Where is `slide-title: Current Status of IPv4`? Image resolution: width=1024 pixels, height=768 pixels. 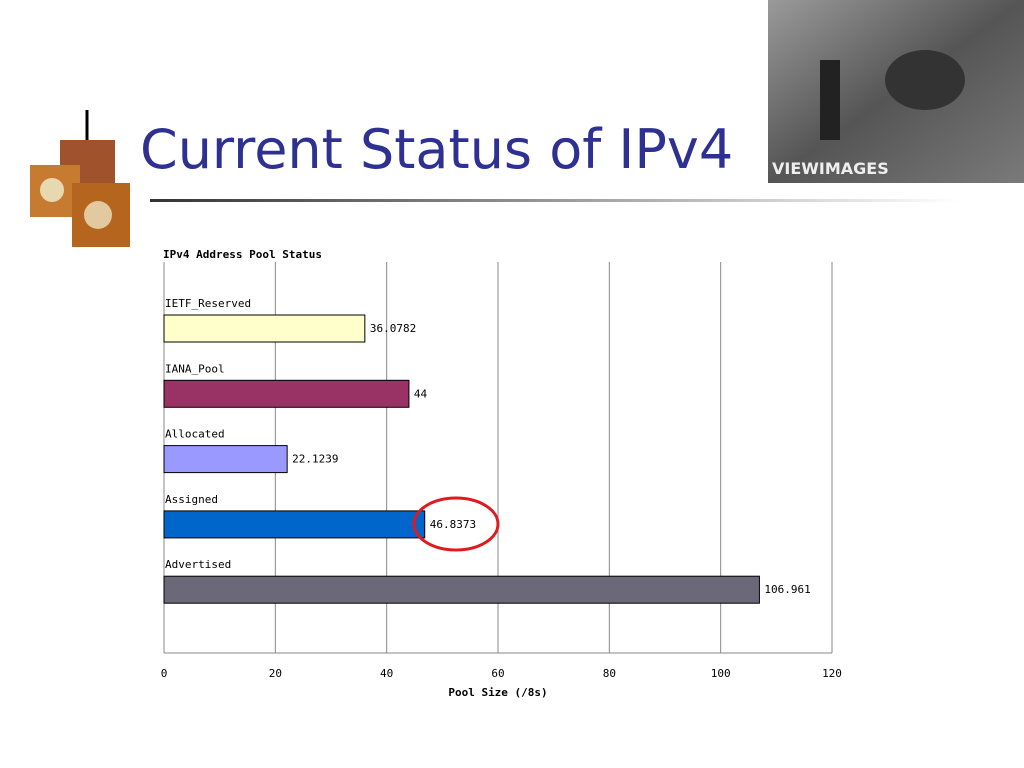
slide-title: Current Status of IPv4 is located at coordinates (436, 149).